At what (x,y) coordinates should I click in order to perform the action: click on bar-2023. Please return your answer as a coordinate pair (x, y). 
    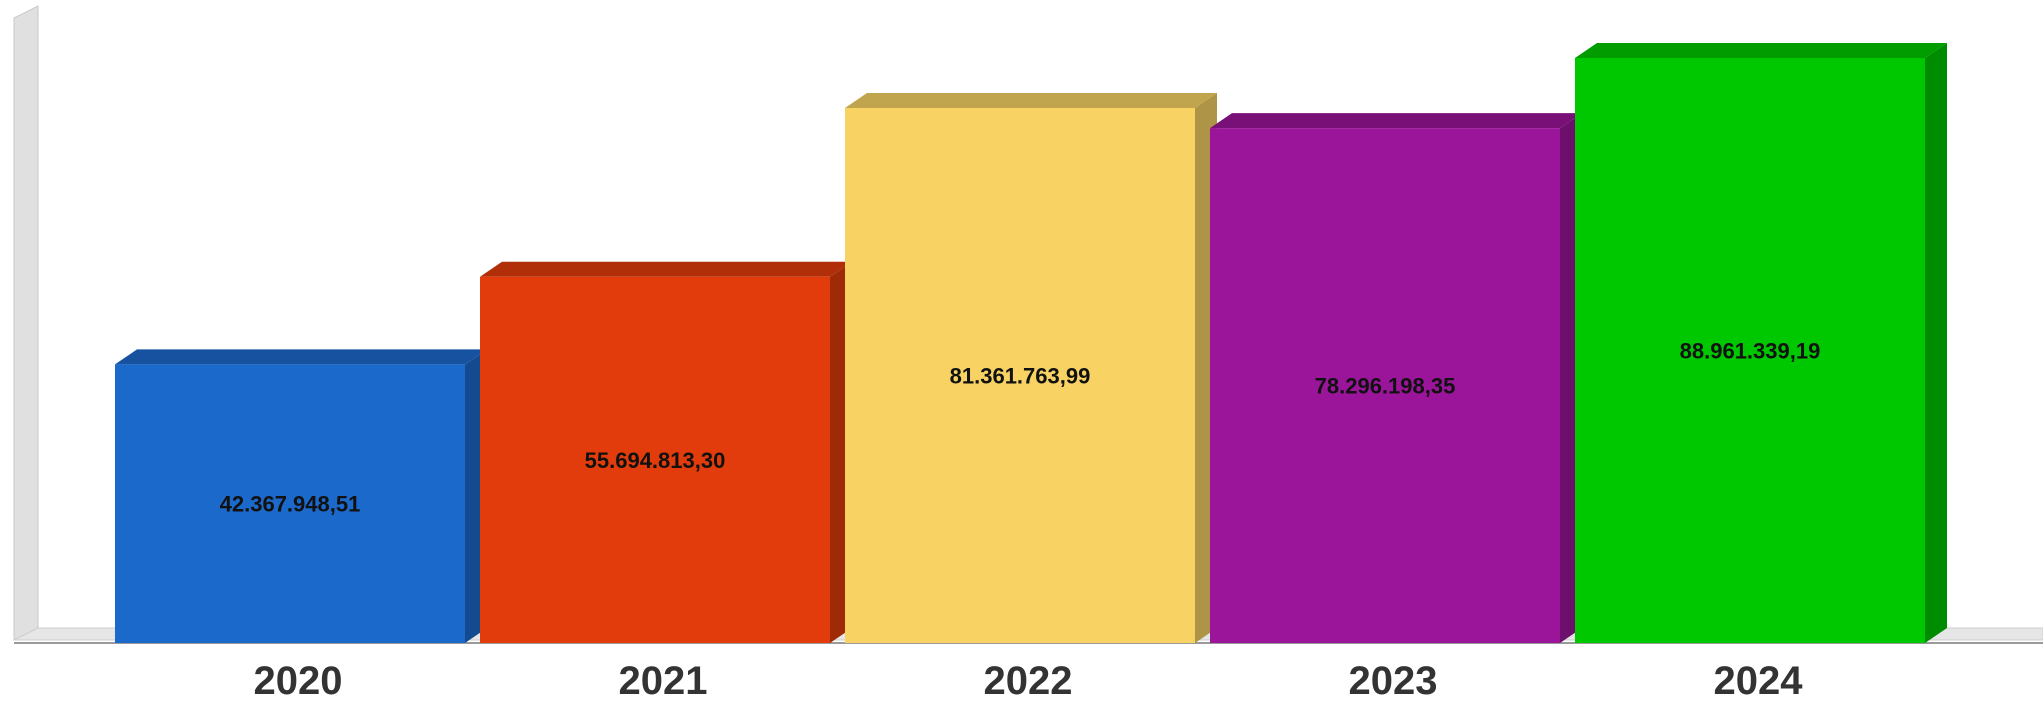
    Looking at the image, I should click on (1396, 378).